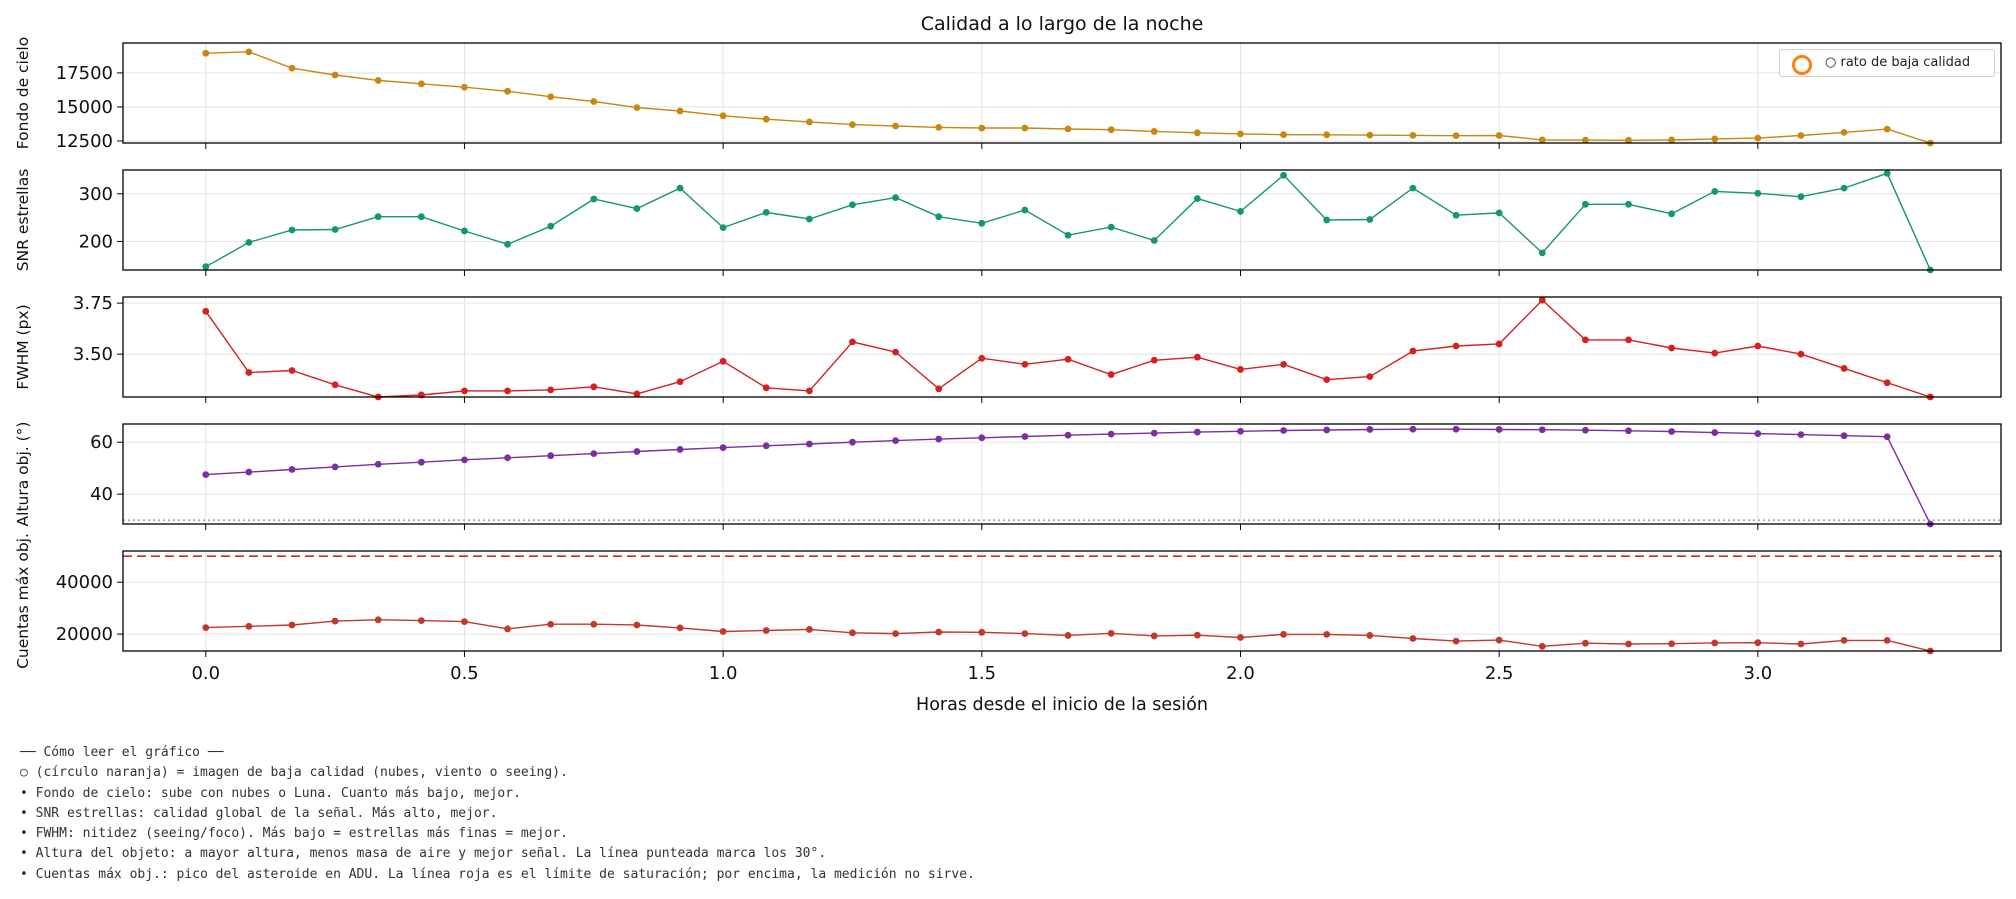 The image size is (2016, 899). What do you see at coordinates (96, 194) in the screenshot?
I see `y-tick-label: 300` at bounding box center [96, 194].